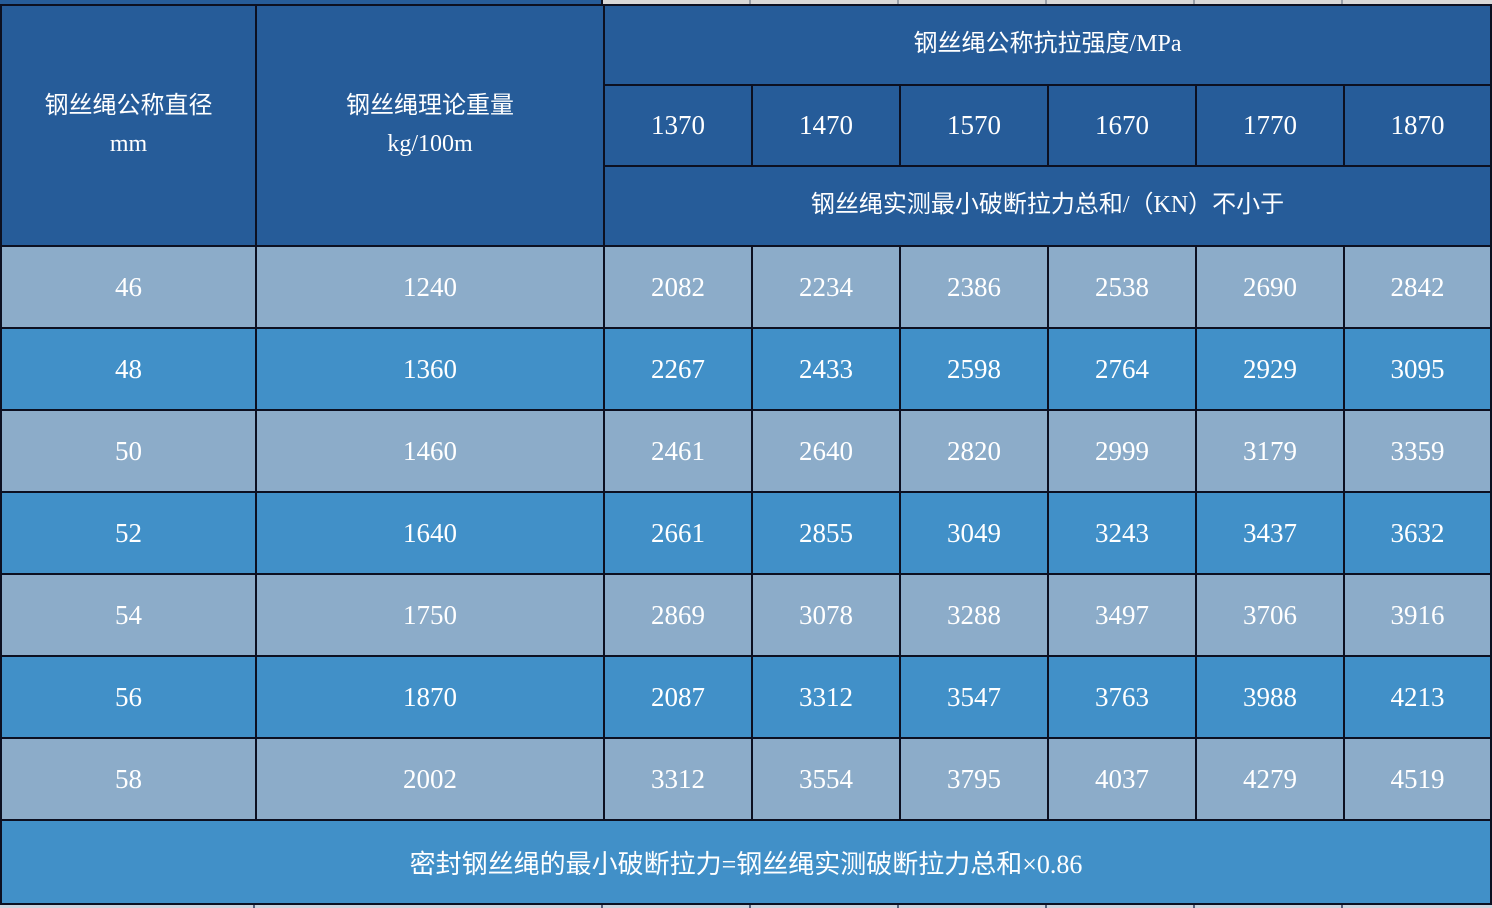 The height and width of the screenshot is (908, 1492). I want to click on table-row: 48 1360 2267 2433 2598 2764 2929 3095, so click(746, 369).